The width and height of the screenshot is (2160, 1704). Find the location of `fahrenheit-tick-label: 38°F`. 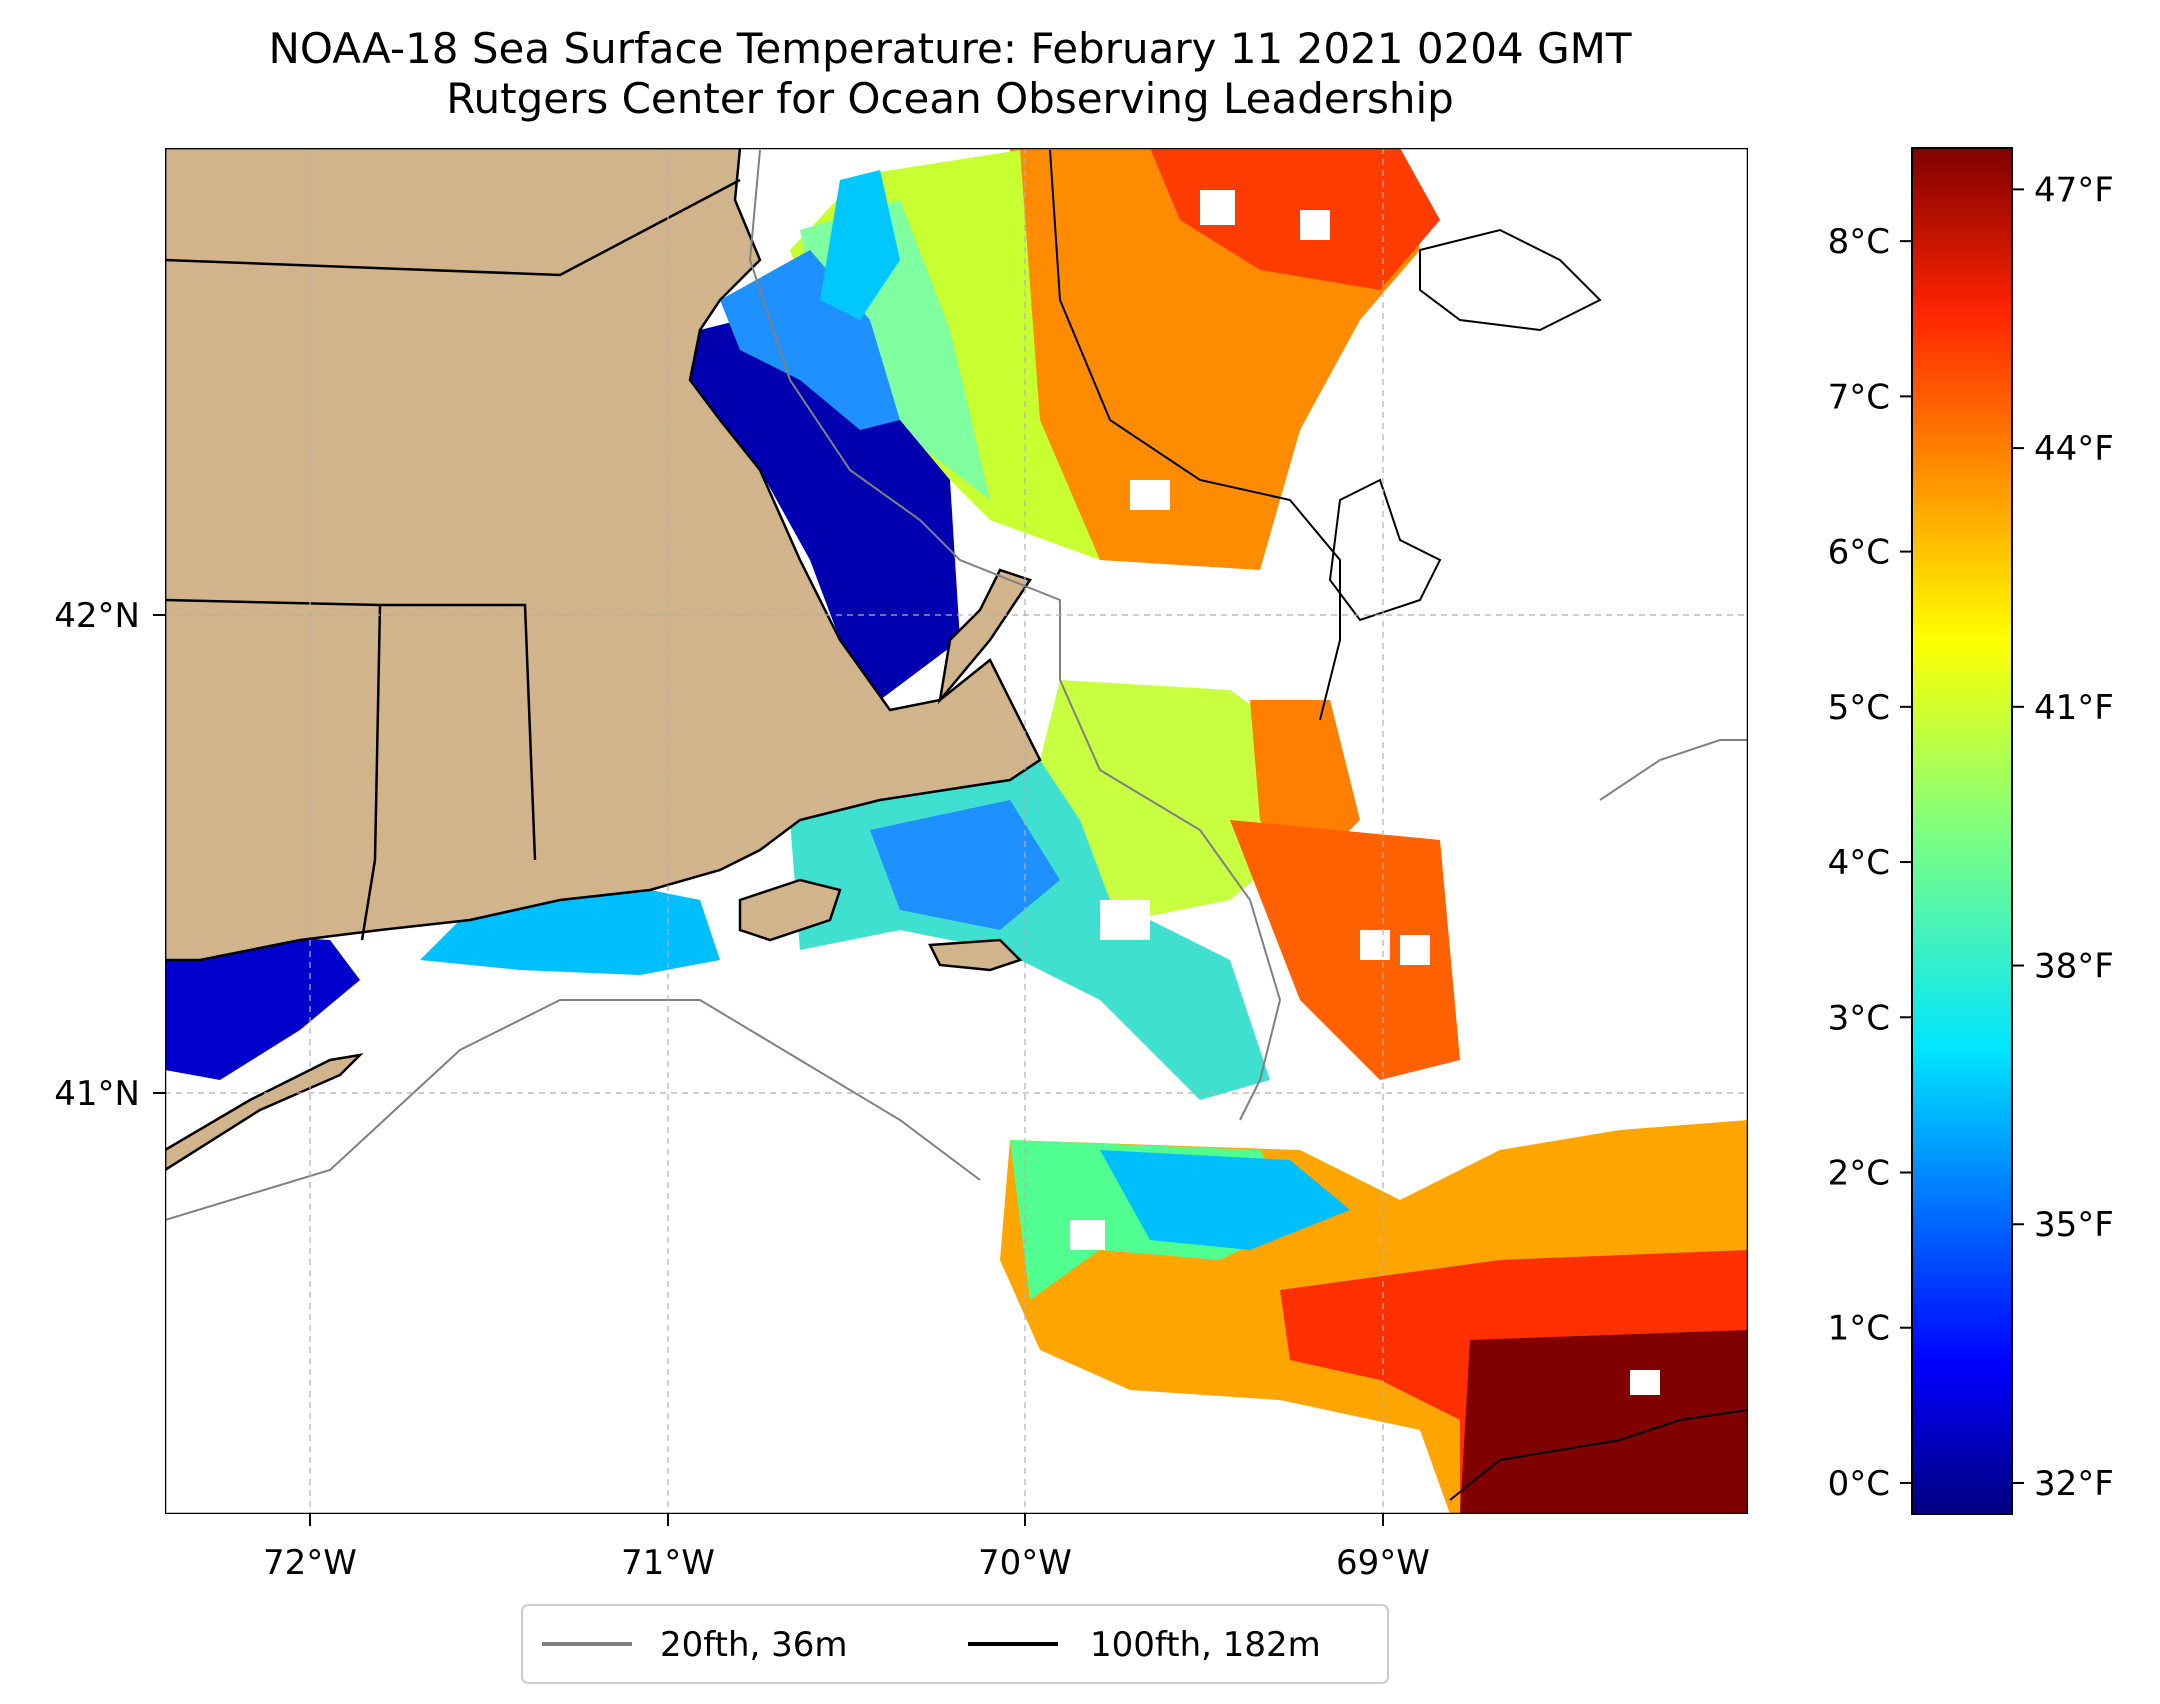

fahrenheit-tick-label: 38°F is located at coordinates (2074, 967).